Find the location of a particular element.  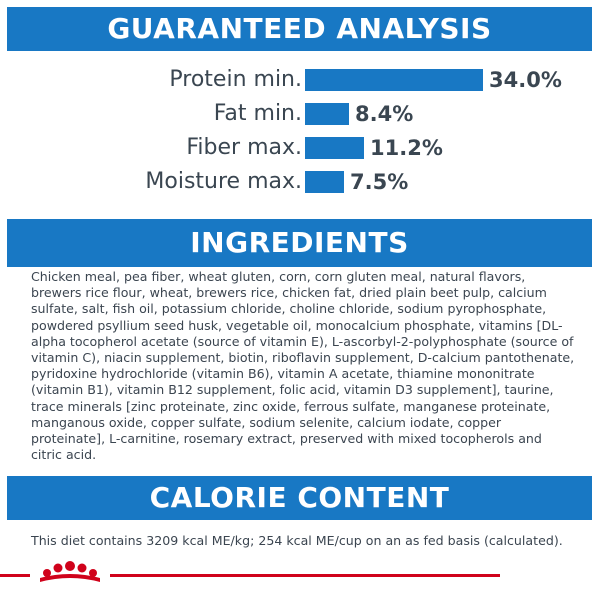

ingredients-title: INGREDIENTS is located at coordinates (299, 242).